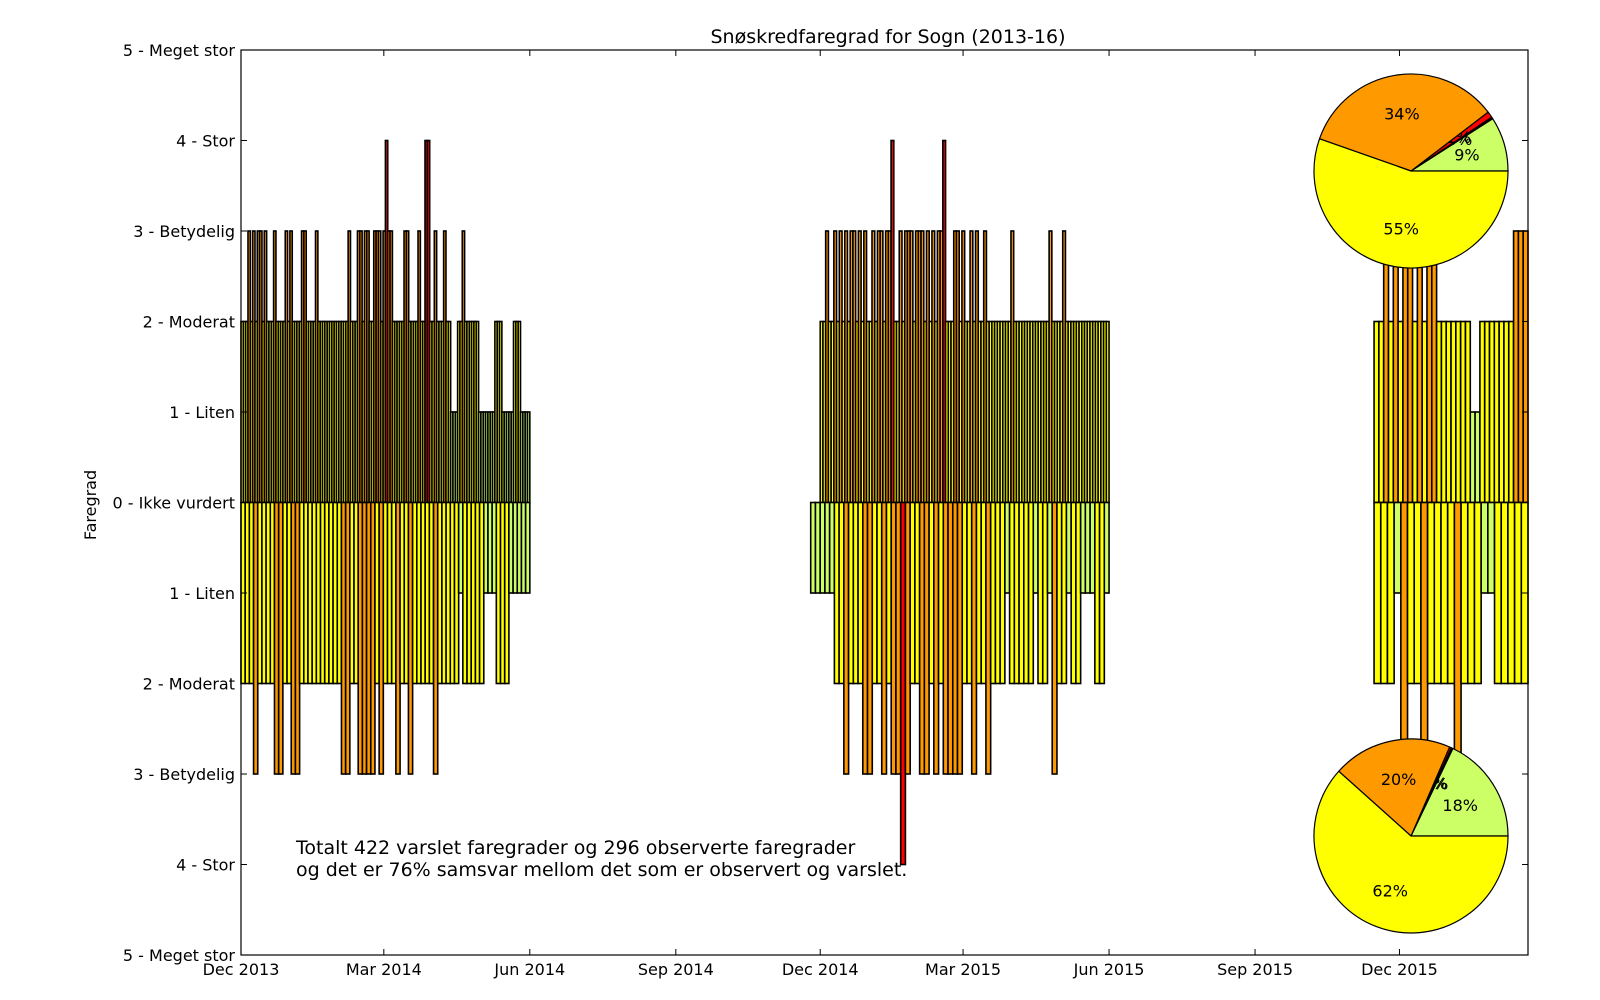  Describe the element at coordinates (1466, 155) in the screenshot. I see `pie-slice-label: 9%` at that location.